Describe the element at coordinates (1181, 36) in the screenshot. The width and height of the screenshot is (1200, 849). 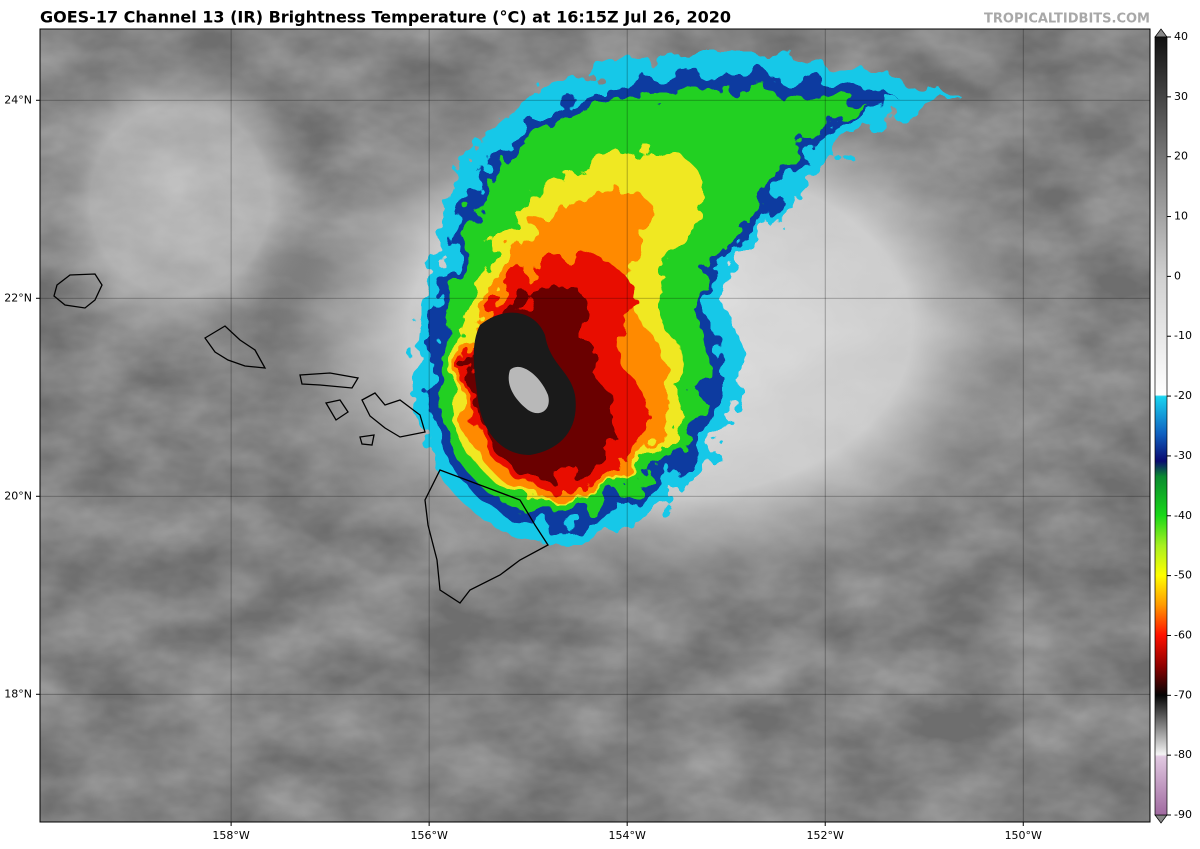
I see `colorbar-label: 40` at that location.